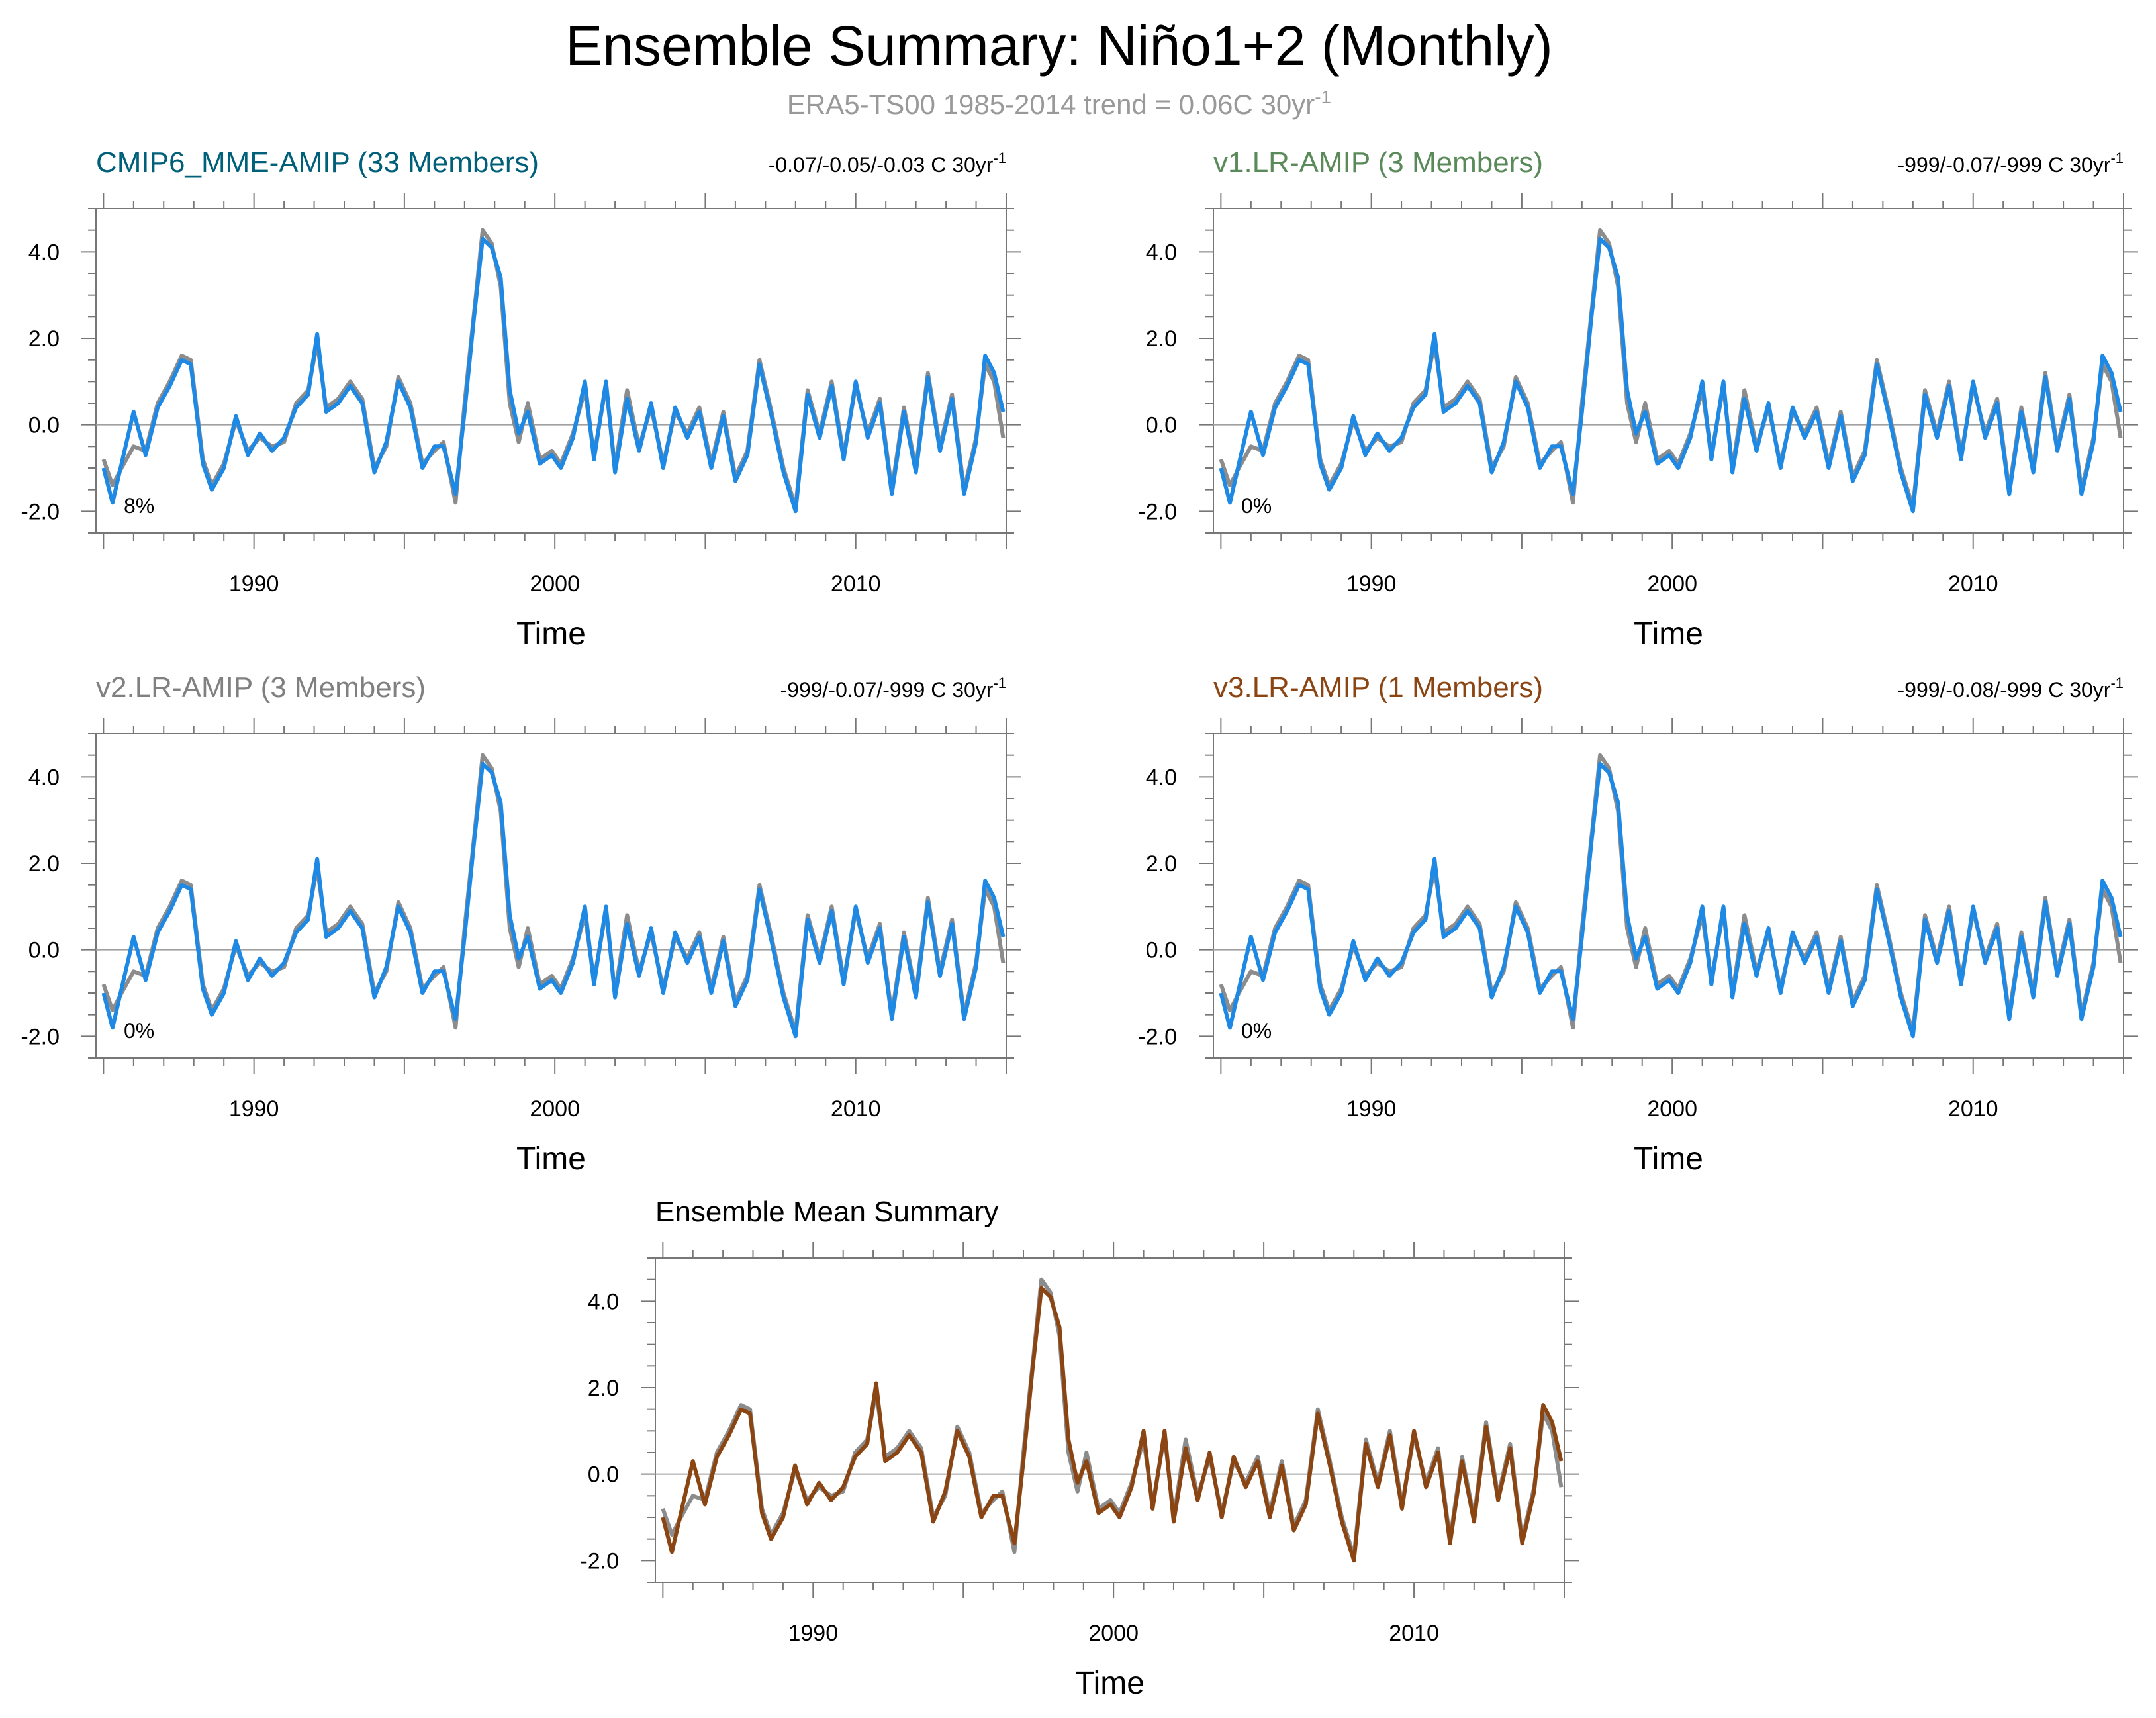 The image size is (2156, 1718). What do you see at coordinates (551, 633) in the screenshot?
I see `xaxis-label-mme: Time` at bounding box center [551, 633].